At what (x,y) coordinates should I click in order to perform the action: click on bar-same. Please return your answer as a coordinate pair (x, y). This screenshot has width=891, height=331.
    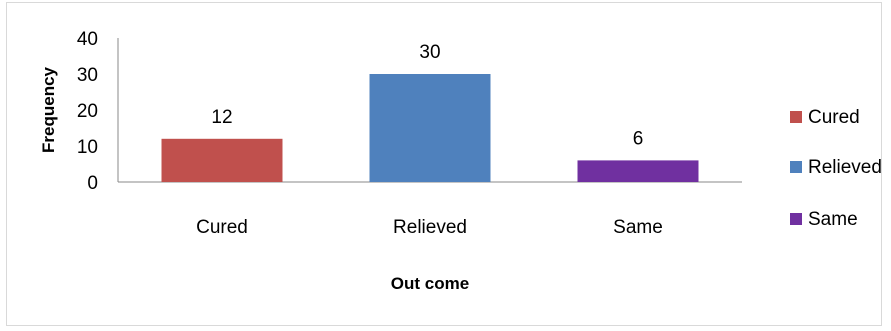
    Looking at the image, I should click on (638, 171).